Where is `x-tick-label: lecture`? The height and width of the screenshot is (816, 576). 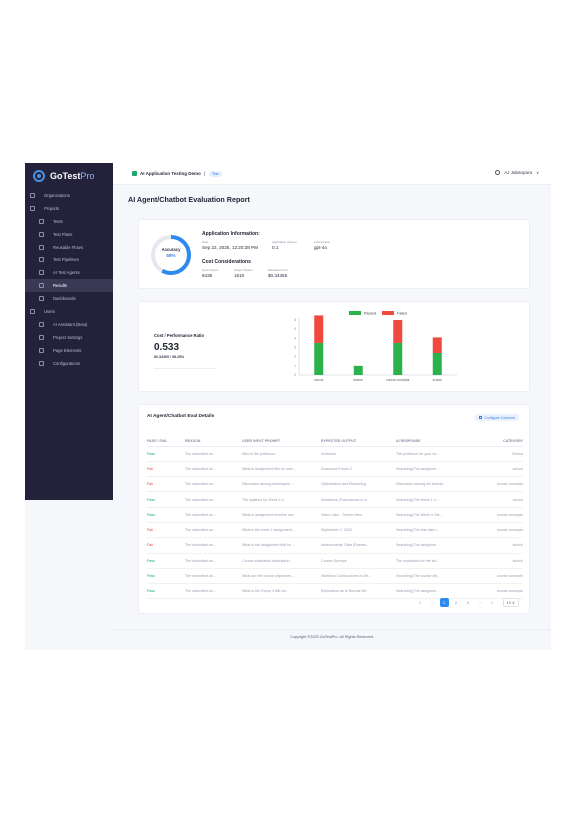 x-tick-label: lecture is located at coordinates (358, 380).